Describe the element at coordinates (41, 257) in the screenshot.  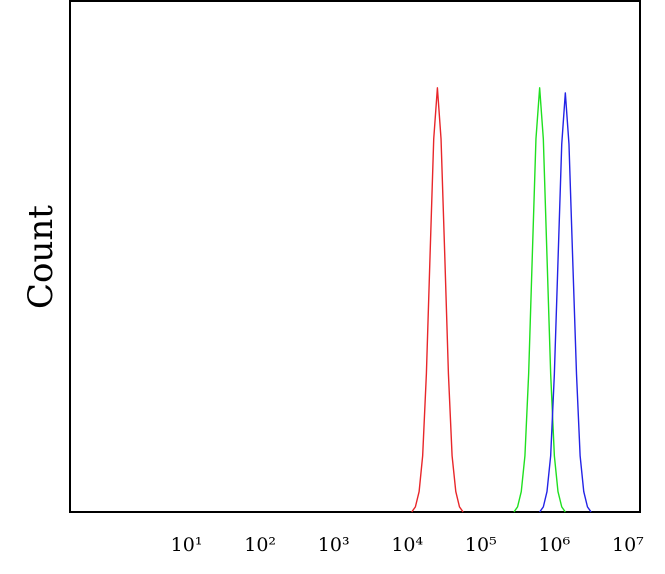
I see `y-axis-label: Count` at that location.